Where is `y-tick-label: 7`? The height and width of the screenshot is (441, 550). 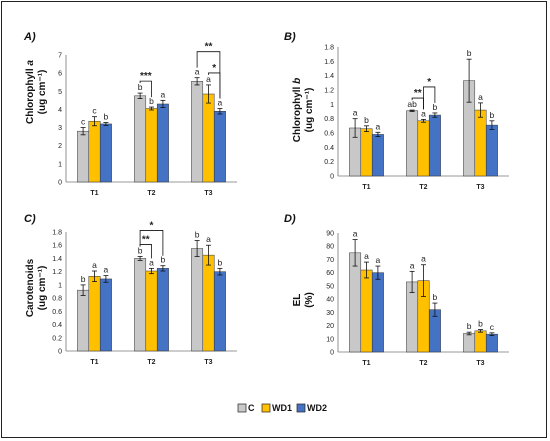 y-tick-label: 7 is located at coordinates (60, 56).